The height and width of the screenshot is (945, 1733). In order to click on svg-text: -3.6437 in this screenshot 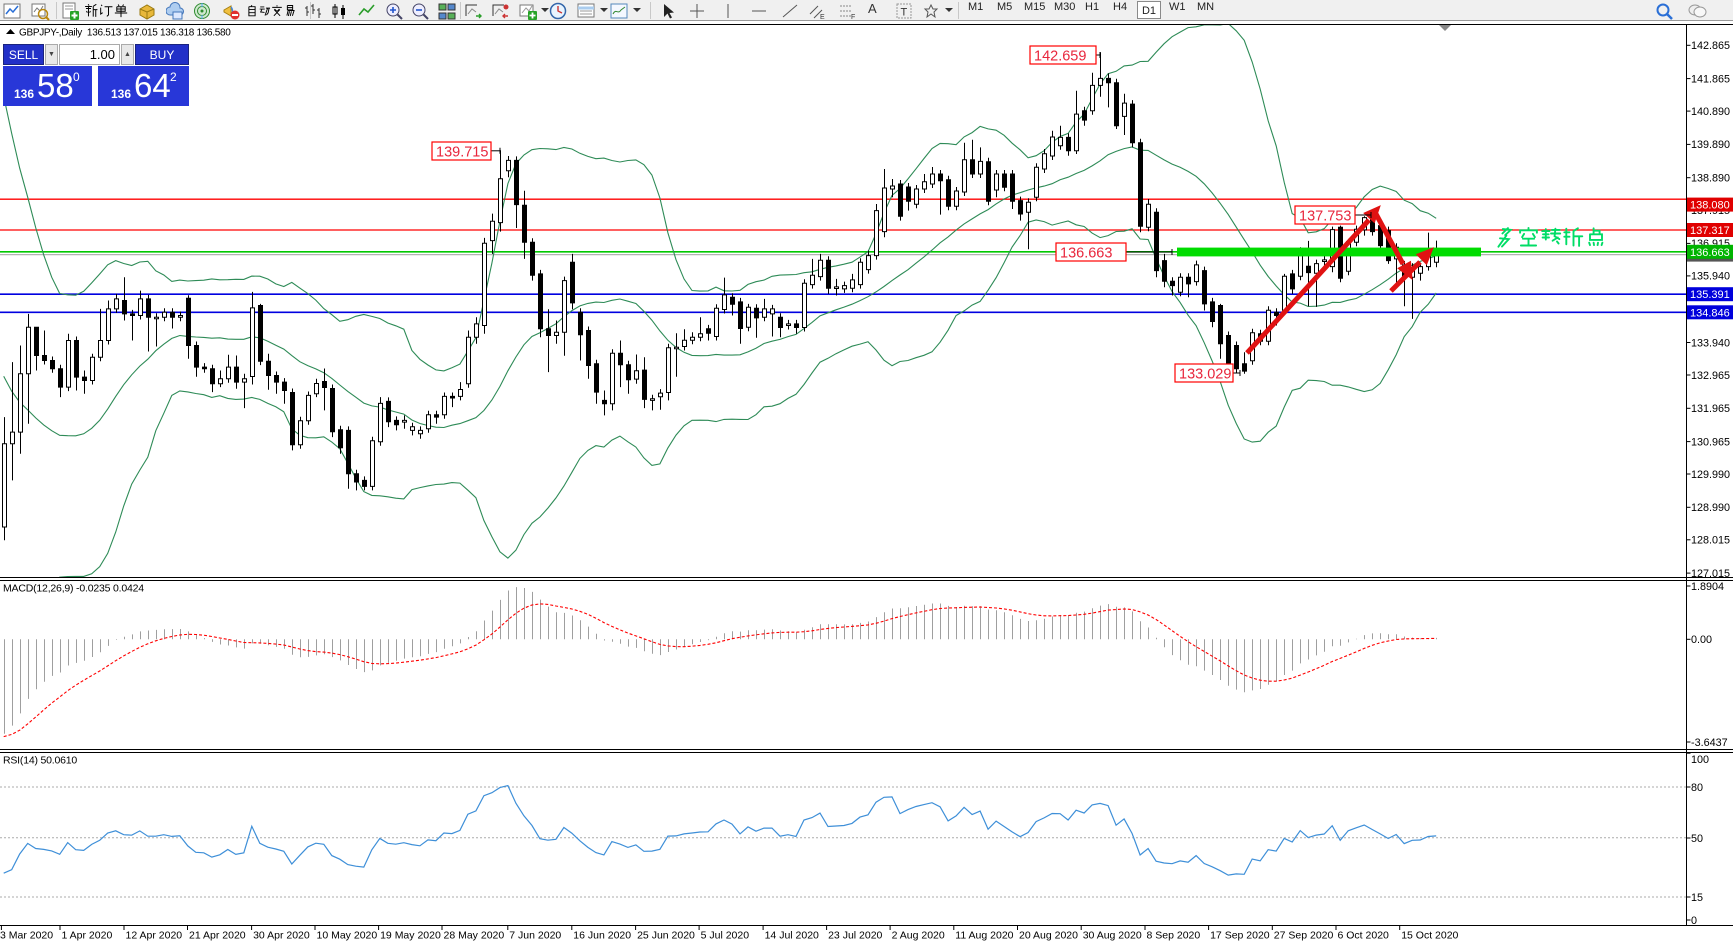, I will do `click(1709, 743)`.